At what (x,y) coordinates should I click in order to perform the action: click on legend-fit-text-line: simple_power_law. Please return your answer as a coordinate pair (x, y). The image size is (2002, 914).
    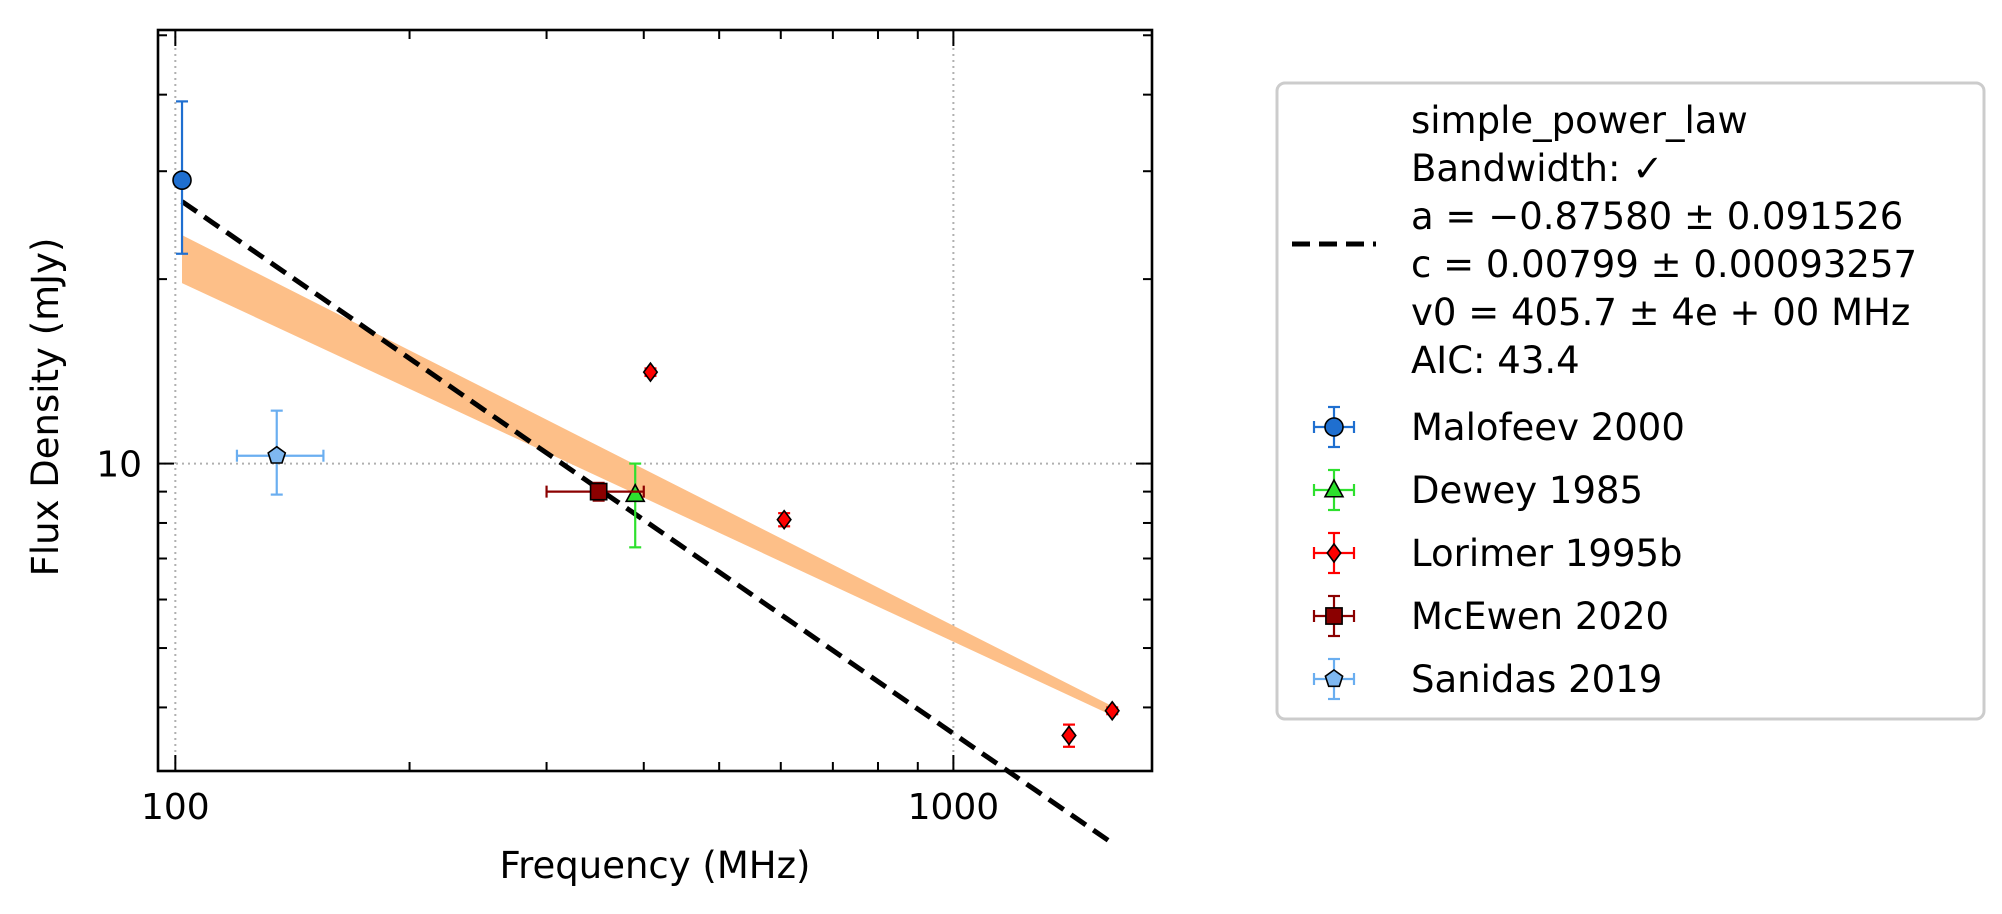
    Looking at the image, I should click on (1579, 120).